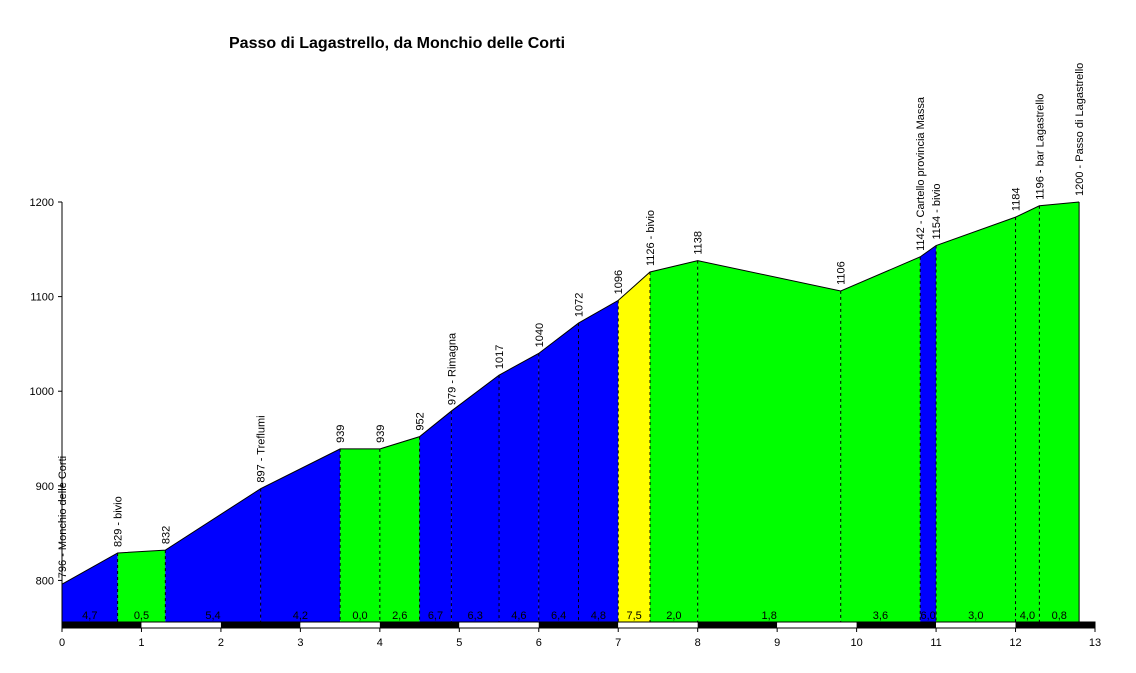 The width and height of the screenshot is (1136, 673). What do you see at coordinates (580, 305) in the screenshot?
I see `waypoint-label: 1072` at bounding box center [580, 305].